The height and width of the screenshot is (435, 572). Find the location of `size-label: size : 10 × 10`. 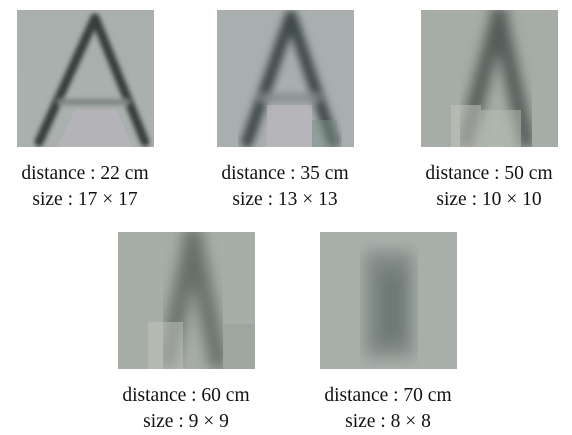

size-label: size : 10 × 10 is located at coordinates (489, 200).